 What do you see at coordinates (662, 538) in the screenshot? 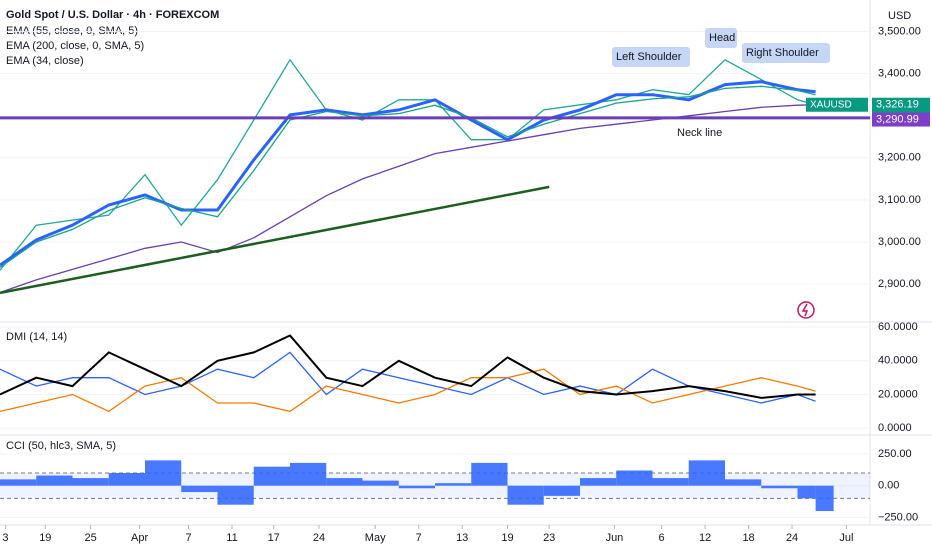
I see `x-tick-label: 6` at bounding box center [662, 538].